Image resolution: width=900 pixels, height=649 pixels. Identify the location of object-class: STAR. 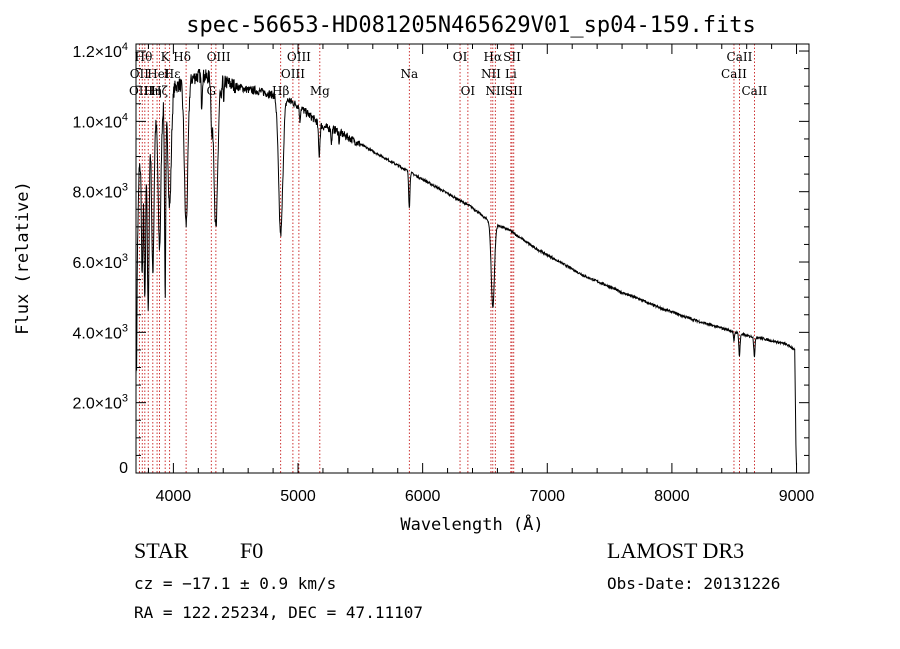
(161, 550).